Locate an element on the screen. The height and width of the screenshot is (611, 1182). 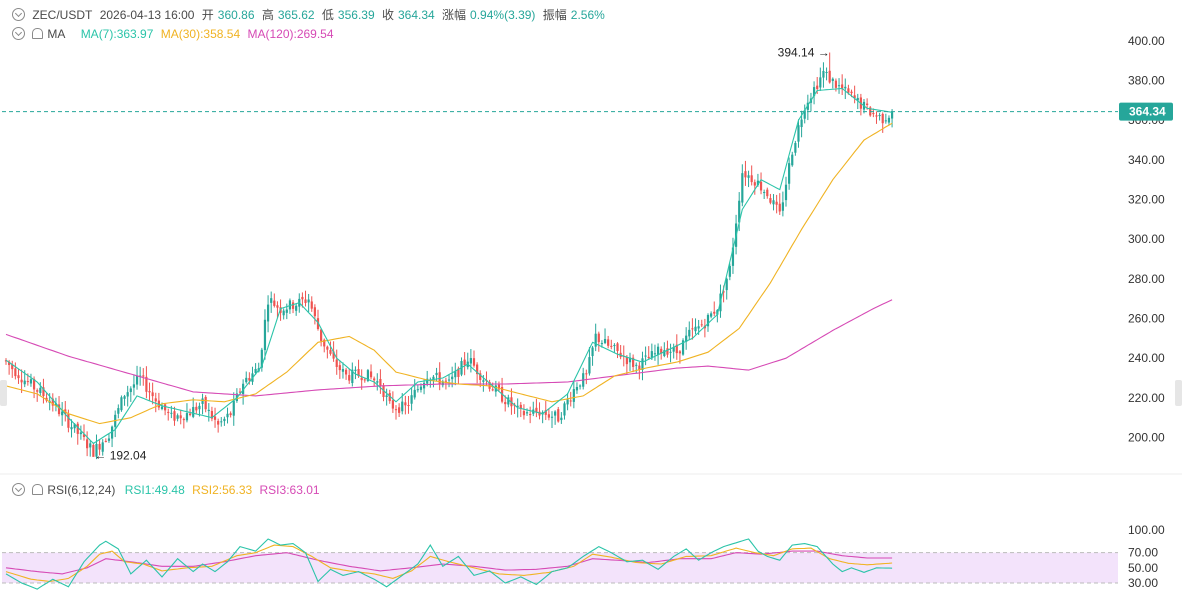
price-tick-label: 380.00 is located at coordinates (1146, 81).